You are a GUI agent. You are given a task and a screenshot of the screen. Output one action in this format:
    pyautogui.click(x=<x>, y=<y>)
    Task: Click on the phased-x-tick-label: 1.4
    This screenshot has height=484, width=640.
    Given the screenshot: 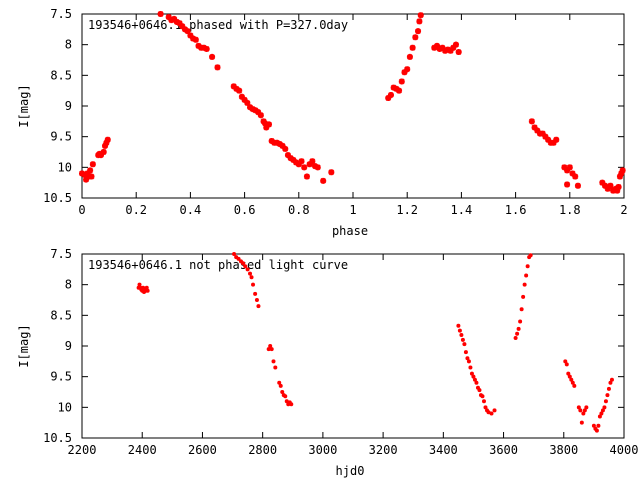 What is the action you would take?
    pyautogui.click(x=462, y=210)
    